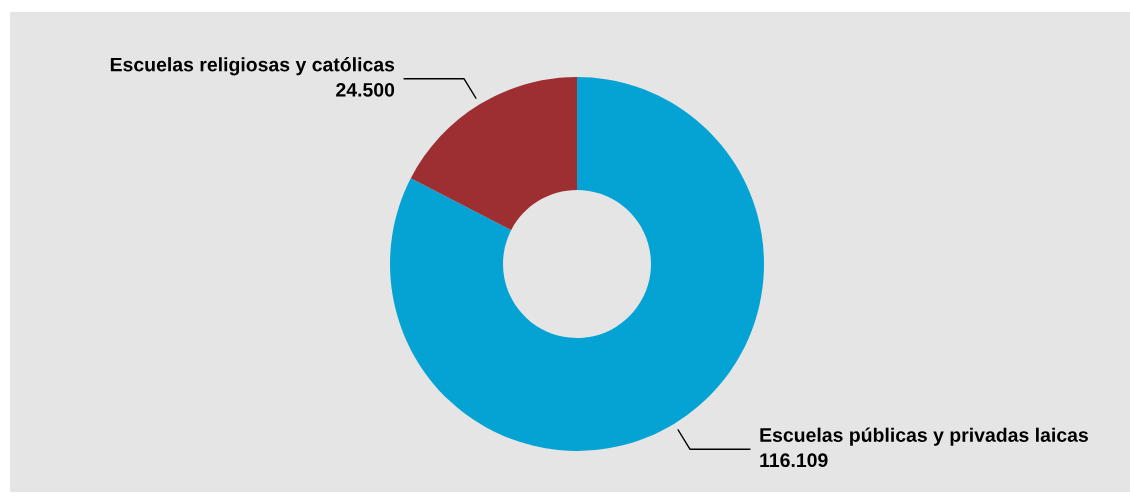 This screenshot has width=1130, height=502. What do you see at coordinates (794, 460) in the screenshot?
I see `data-label: 116.109` at bounding box center [794, 460].